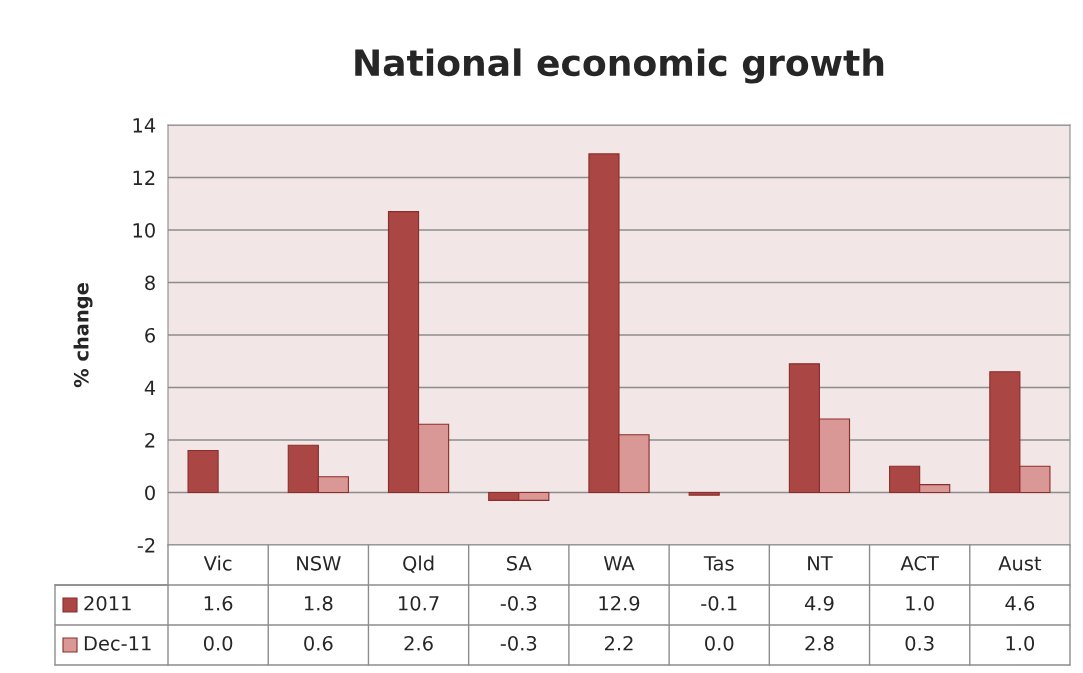 The width and height of the screenshot is (1083, 673). Describe the element at coordinates (319, 603) in the screenshot. I see `data-label: 1.8` at that location.